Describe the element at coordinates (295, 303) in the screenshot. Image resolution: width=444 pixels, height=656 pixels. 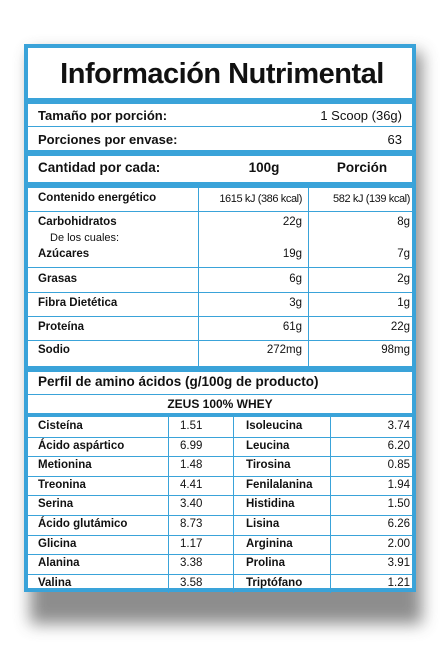
I see `nutrient-100g: 3g` at that location.